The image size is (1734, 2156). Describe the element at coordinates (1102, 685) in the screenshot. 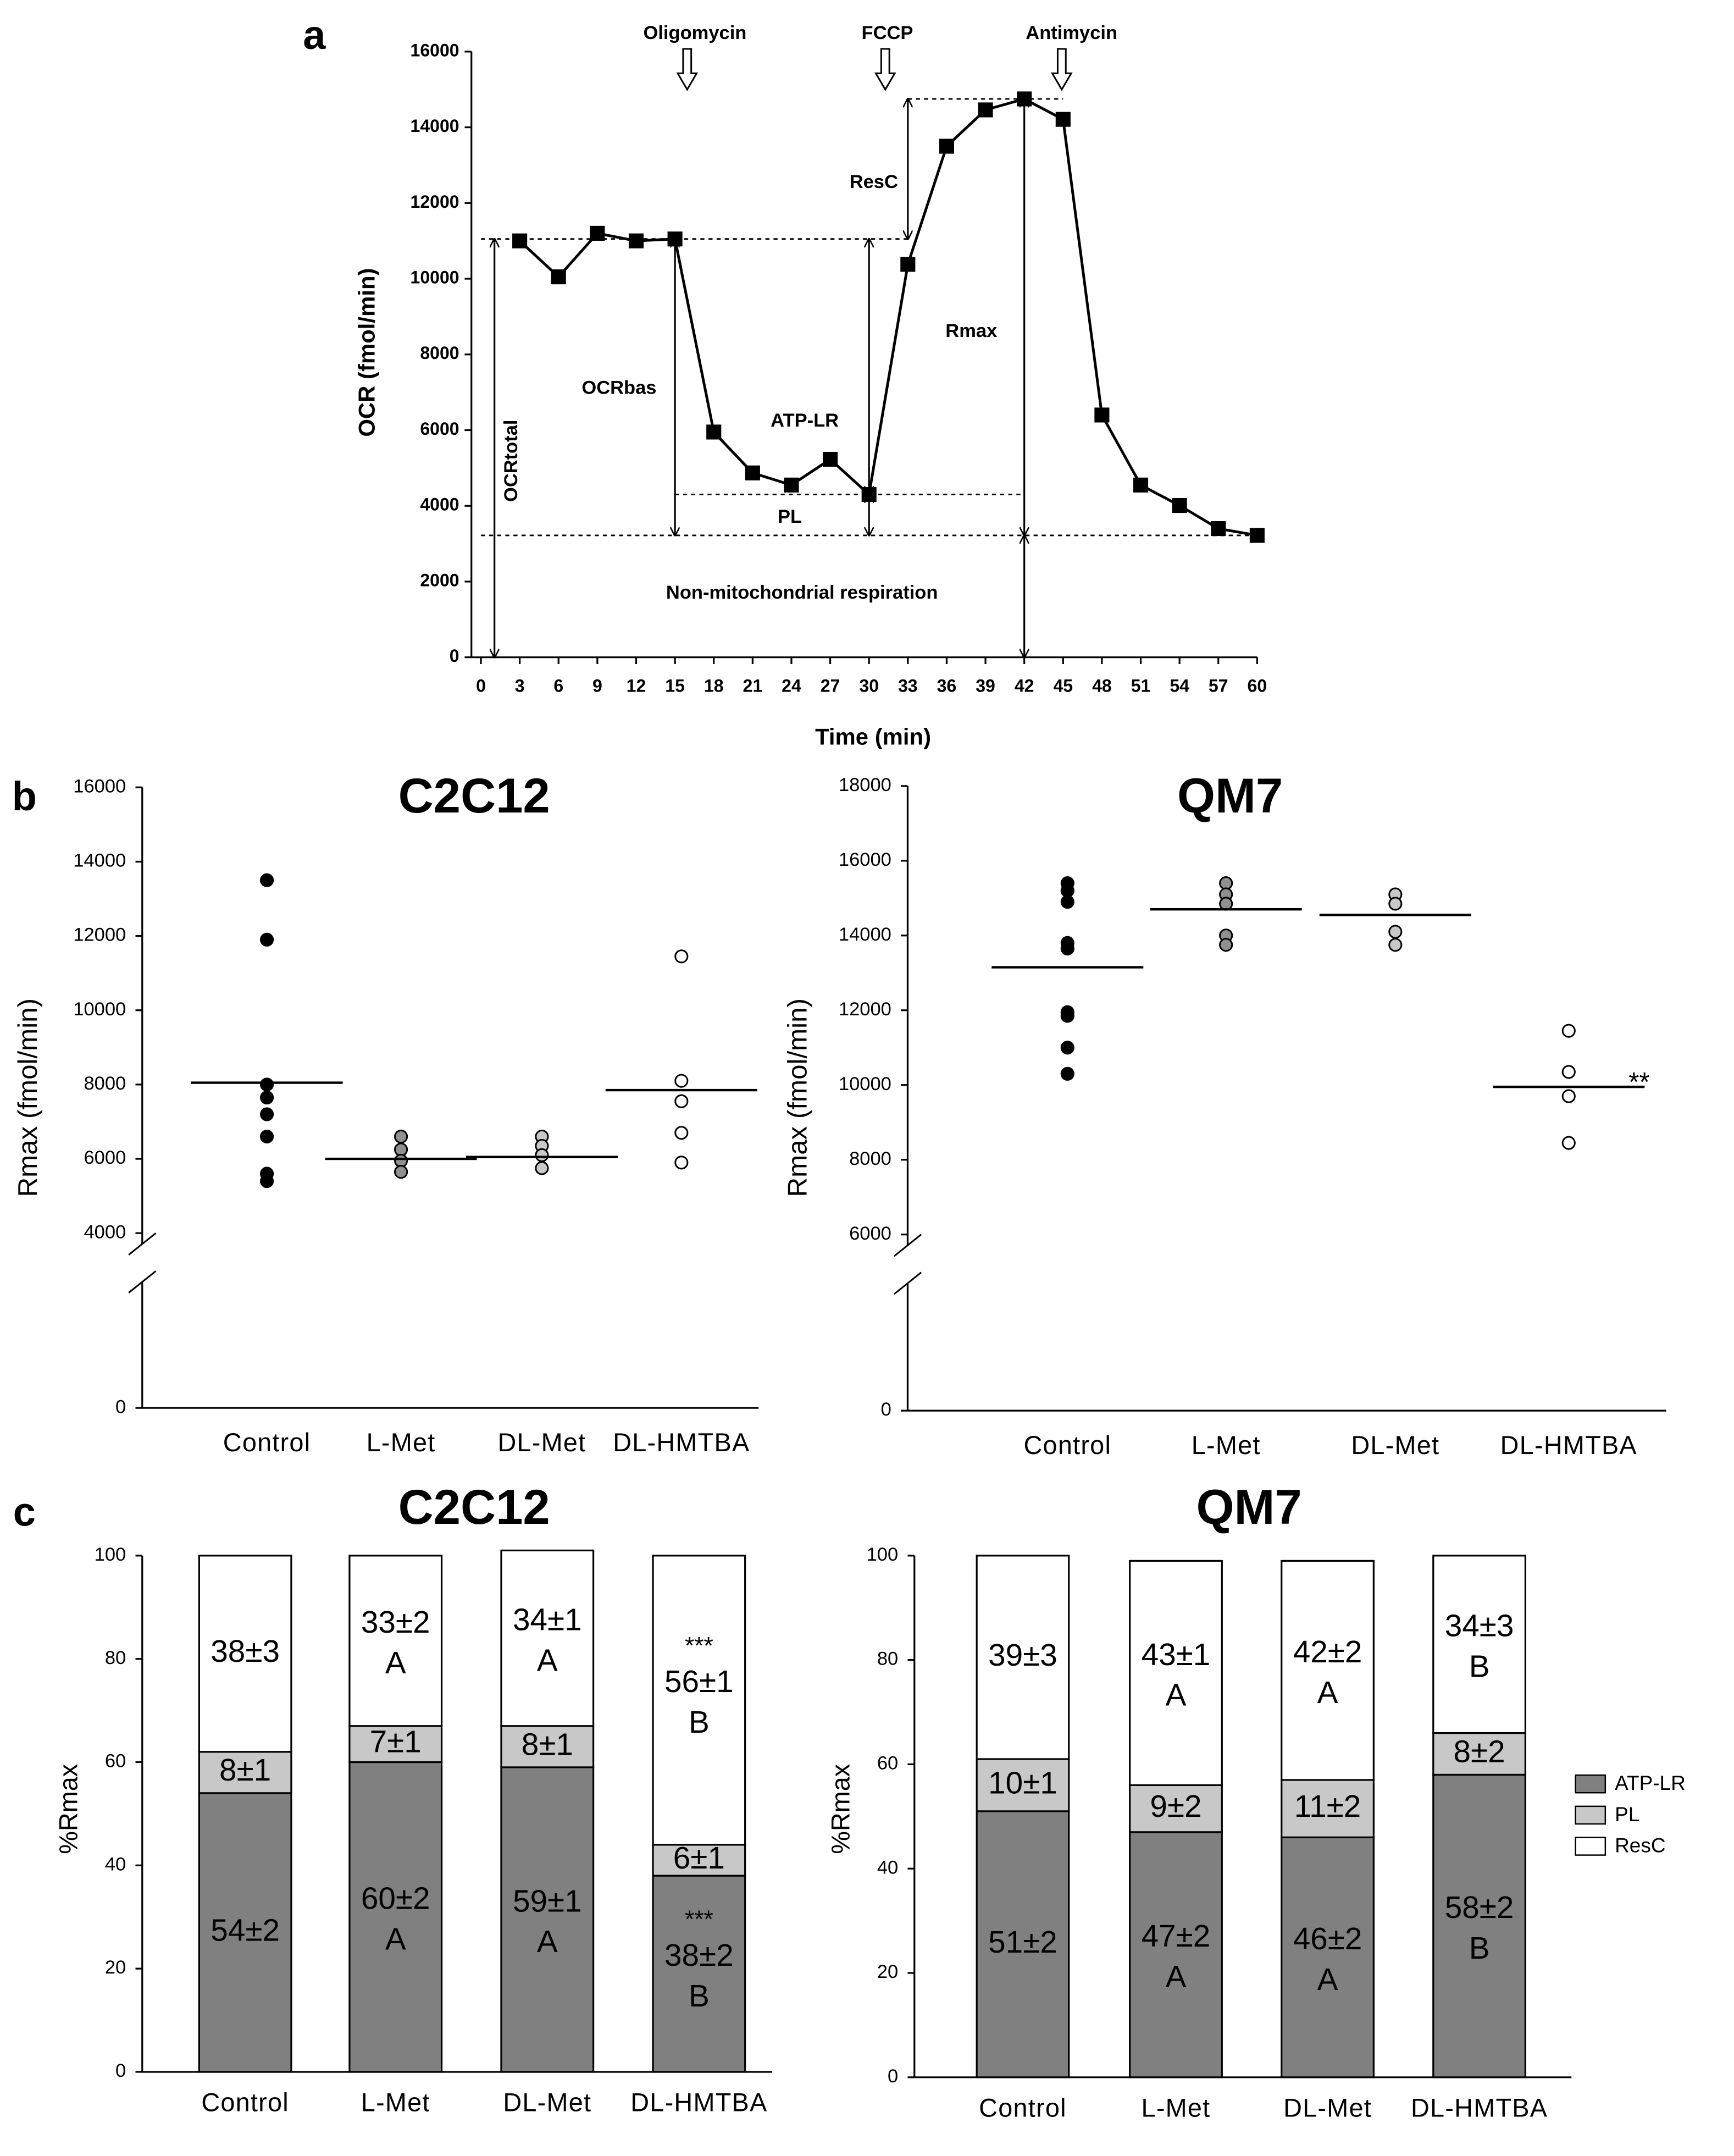

I see `x-tick-label: 48` at that location.